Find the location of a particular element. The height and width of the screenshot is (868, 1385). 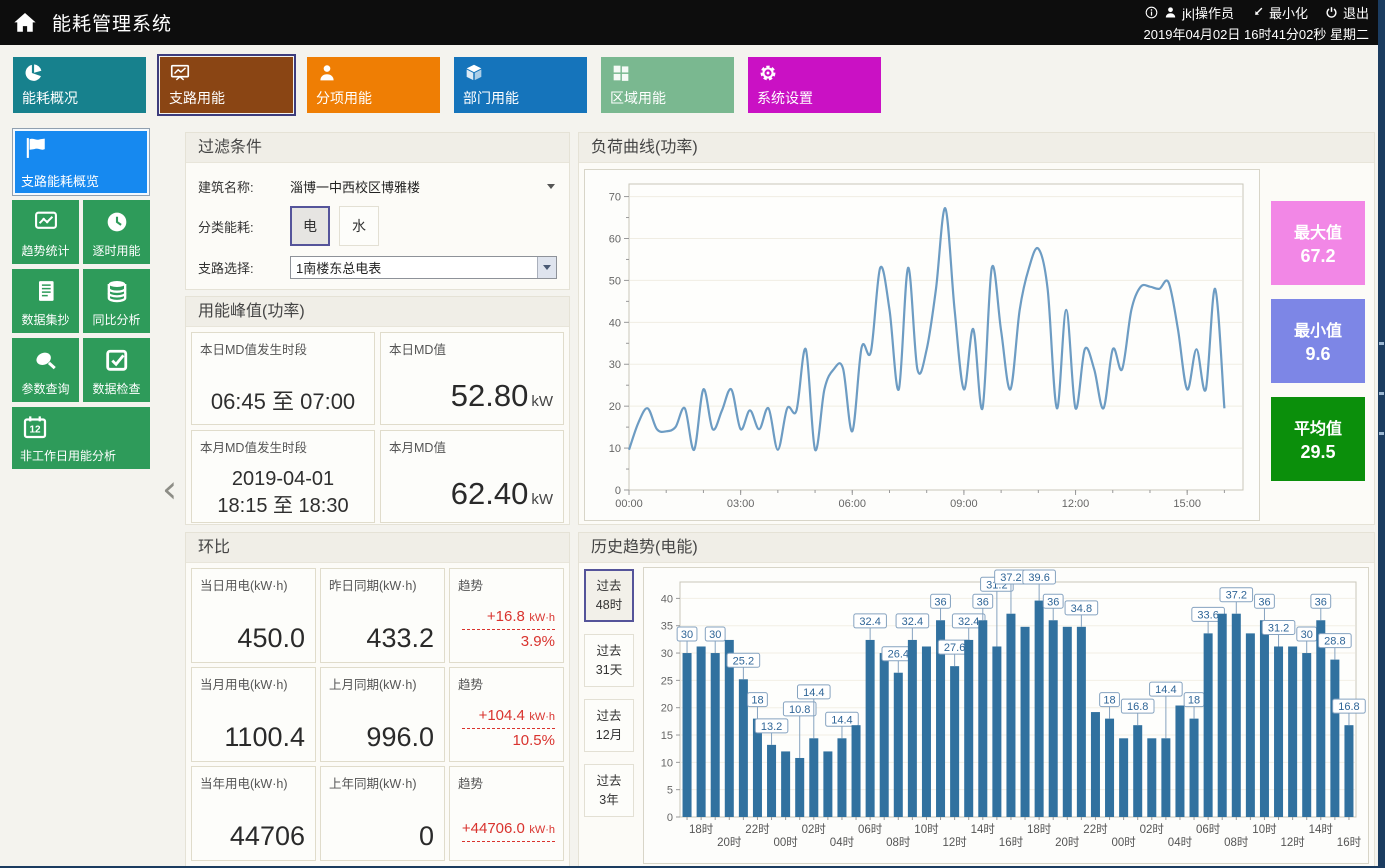

info-icon is located at coordinates (1151, 12).